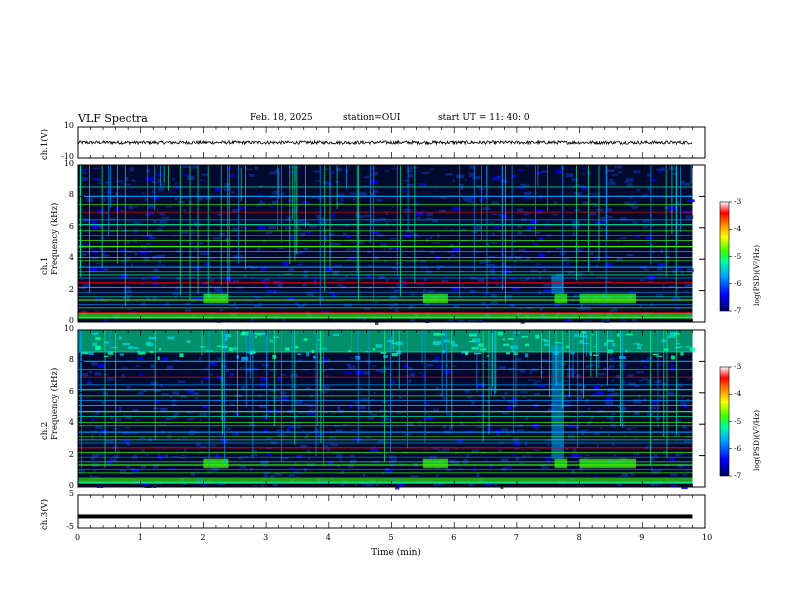 The image size is (792, 612). Describe the element at coordinates (68, 163) in the screenshot. I see `s1-ytick-label: 10` at that location.